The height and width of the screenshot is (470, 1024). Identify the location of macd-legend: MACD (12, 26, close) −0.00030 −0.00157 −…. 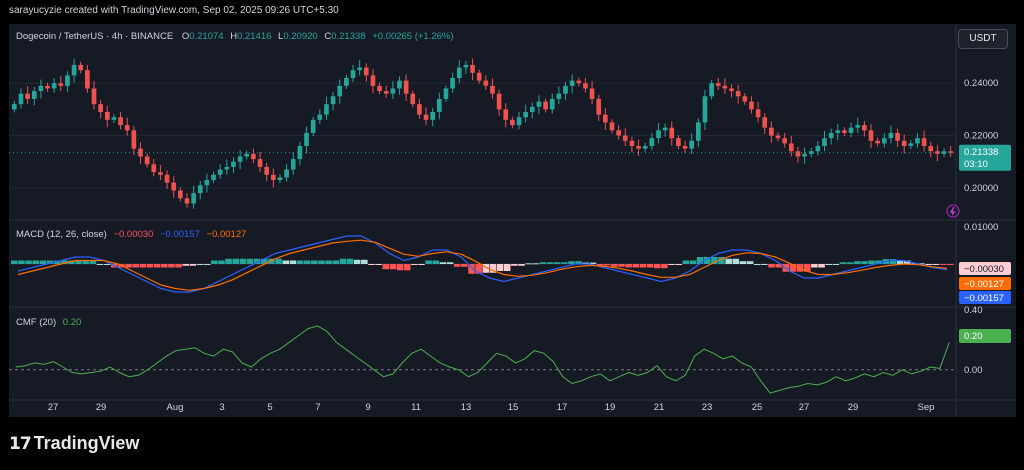
(131, 234).